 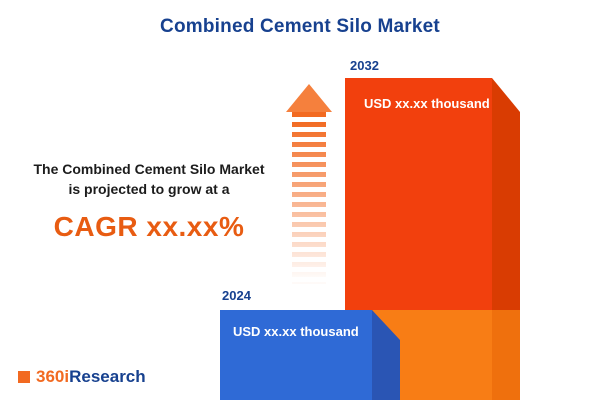 I want to click on logo-square-icon, so click(x=24, y=377).